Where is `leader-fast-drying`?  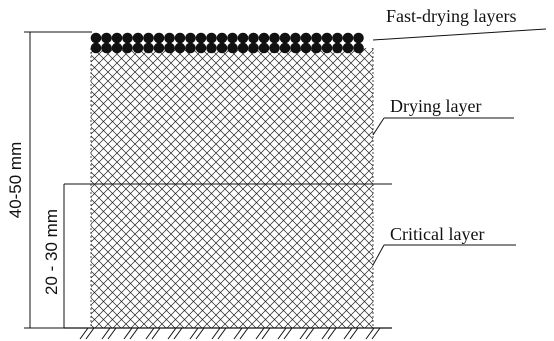
leader-fast-drying is located at coordinates (459, 34).